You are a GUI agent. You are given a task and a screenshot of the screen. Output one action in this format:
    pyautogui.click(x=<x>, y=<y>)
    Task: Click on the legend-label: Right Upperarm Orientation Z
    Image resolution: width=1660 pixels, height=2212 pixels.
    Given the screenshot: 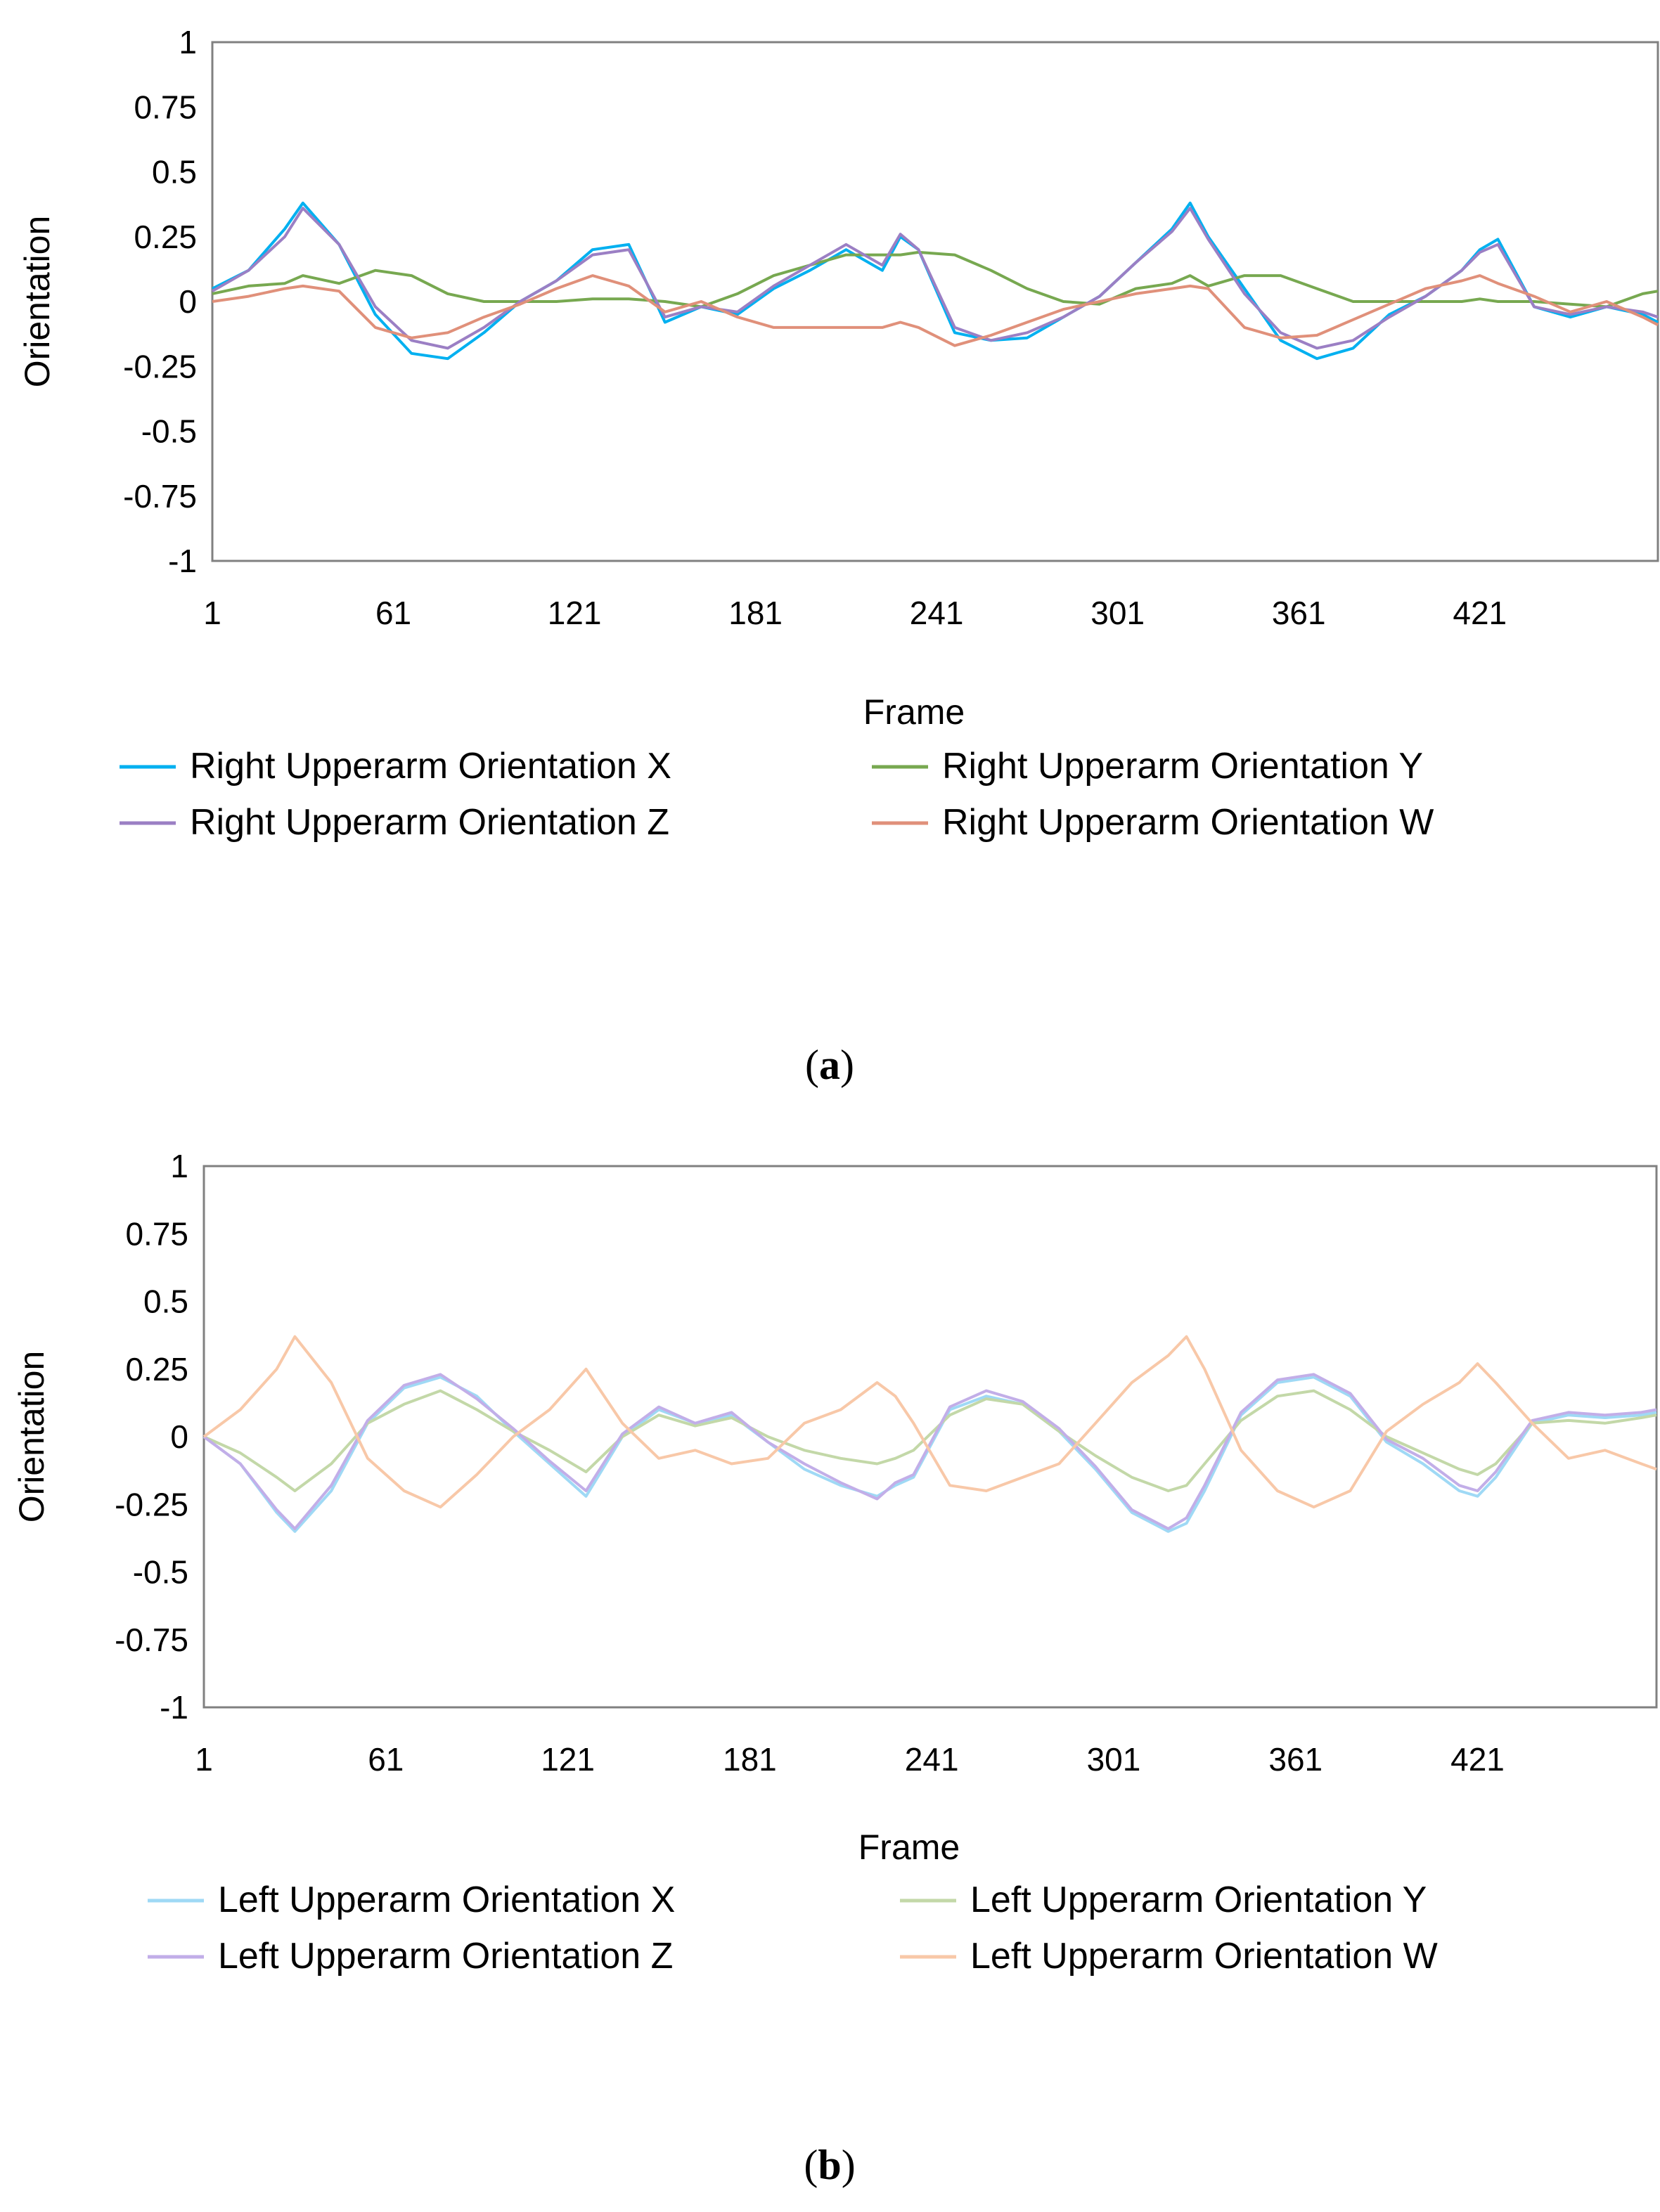 What is the action you would take?
    pyautogui.click(x=429, y=823)
    